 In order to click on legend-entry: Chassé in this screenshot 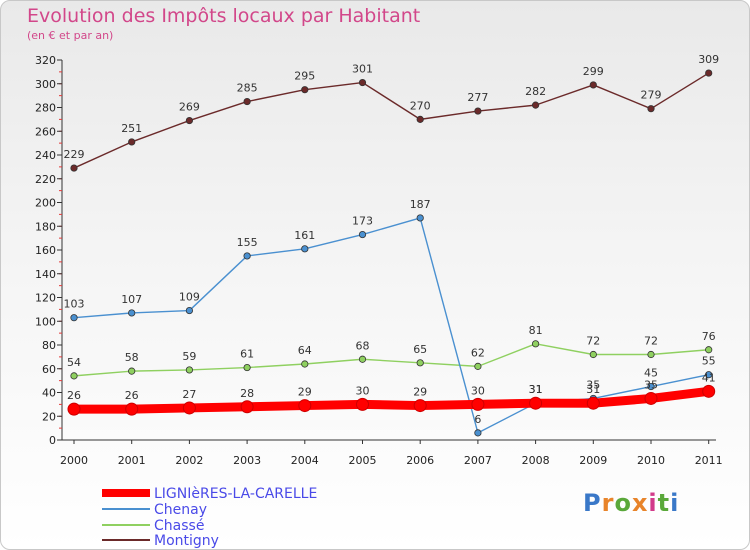, I will do `click(179, 526)`.